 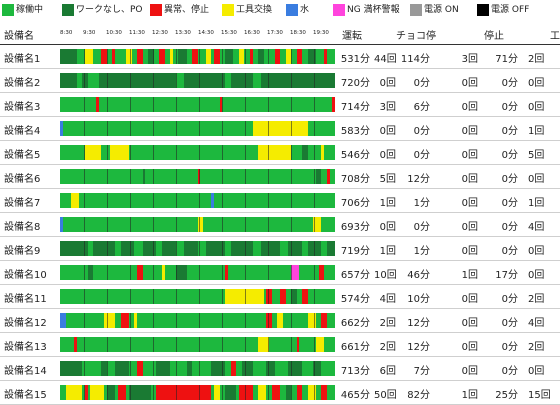 I want to click on table-row: 設備名11 574分 4回 10分 0回 0分 2回, so click(x=280, y=296).